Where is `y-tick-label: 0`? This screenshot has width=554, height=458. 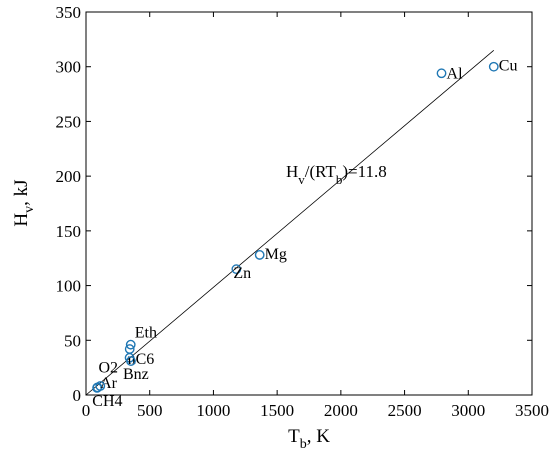 y-tick-label: 0 is located at coordinates (77, 395).